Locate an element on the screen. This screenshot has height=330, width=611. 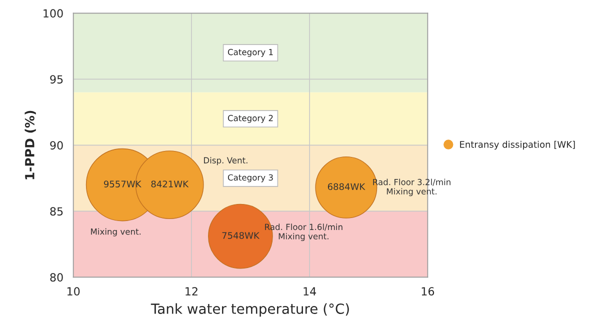
x-tick-label: 10 is located at coordinates (73, 291).